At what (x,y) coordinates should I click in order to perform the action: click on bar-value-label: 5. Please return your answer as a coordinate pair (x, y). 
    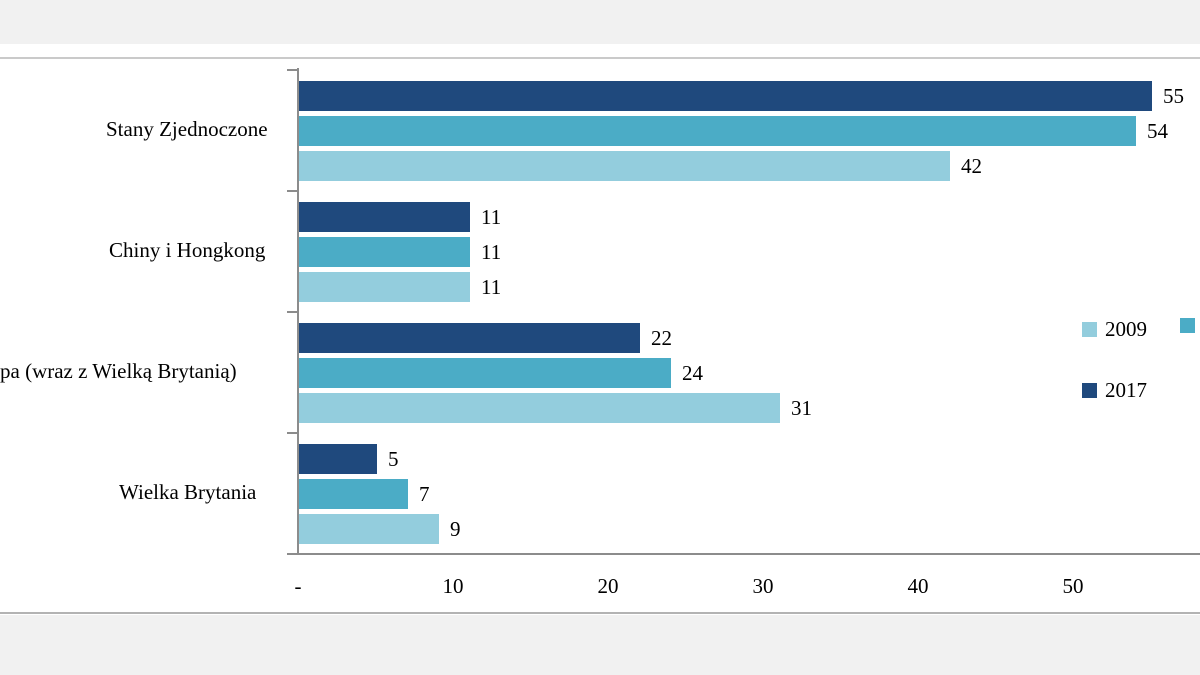
    Looking at the image, I should click on (393, 459).